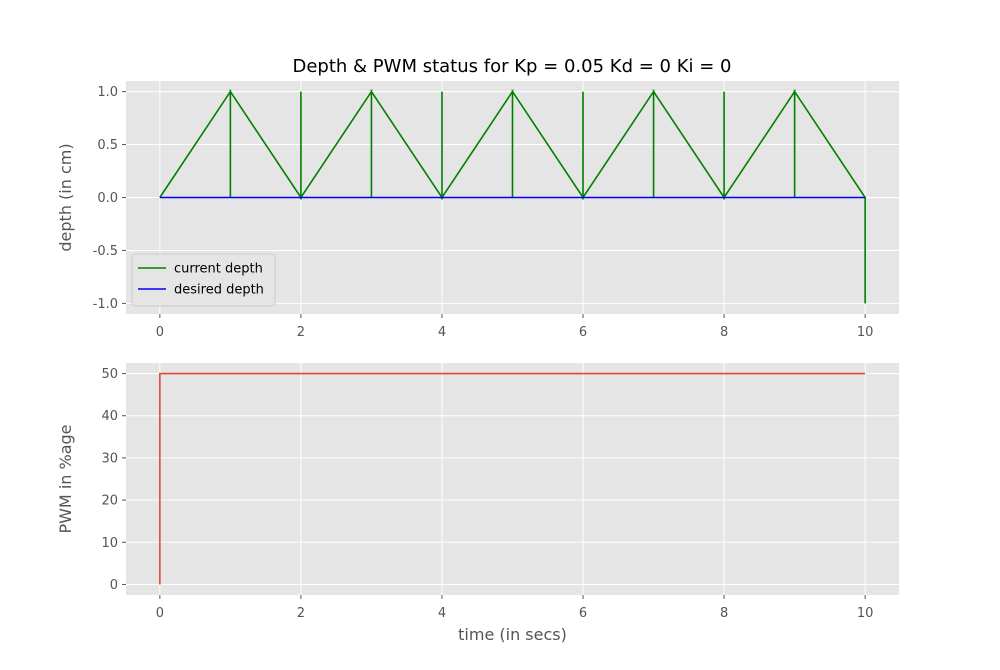  I want to click on pwm-y-tick-label: 40, so click(109, 416).